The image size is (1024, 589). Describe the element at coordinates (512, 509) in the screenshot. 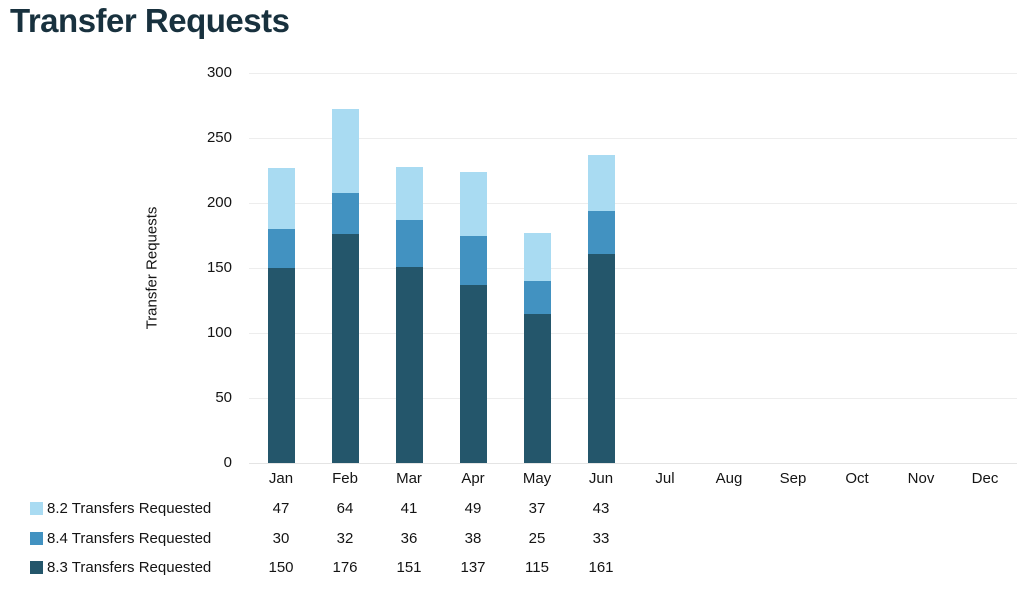

I see `legend-row-0: 8.2 Transfers Requested 47 64 41 49 37 43` at that location.